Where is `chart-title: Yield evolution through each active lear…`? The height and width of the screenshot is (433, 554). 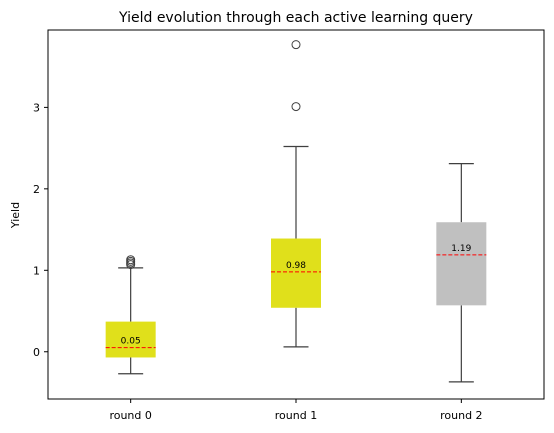 chart-title: Yield evolution through each active lear… is located at coordinates (295, 18).